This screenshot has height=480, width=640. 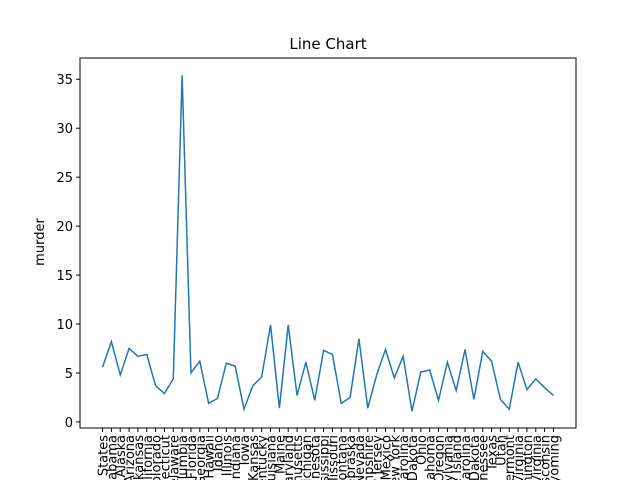 What do you see at coordinates (104, 457) in the screenshot?
I see `x-tick-label: United States` at bounding box center [104, 457].